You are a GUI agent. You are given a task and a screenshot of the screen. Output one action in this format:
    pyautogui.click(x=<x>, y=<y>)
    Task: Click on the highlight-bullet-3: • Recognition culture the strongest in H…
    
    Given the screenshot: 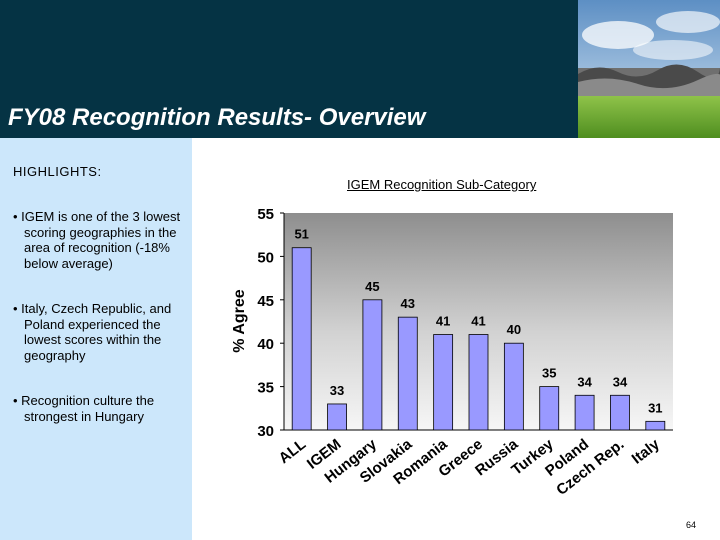 What is the action you would take?
    pyautogui.click(x=84, y=408)
    